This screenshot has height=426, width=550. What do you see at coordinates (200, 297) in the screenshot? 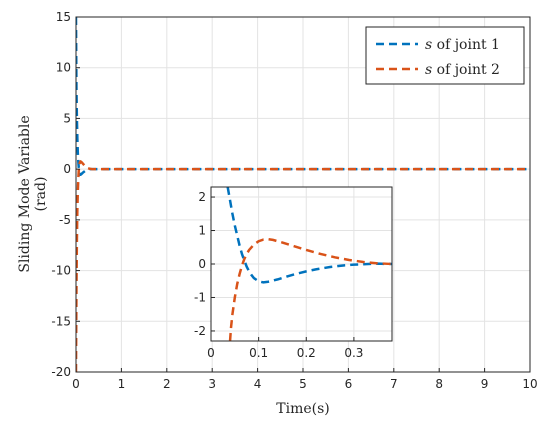
I see `inset-y-tick-label-1: -1` at bounding box center [200, 297].